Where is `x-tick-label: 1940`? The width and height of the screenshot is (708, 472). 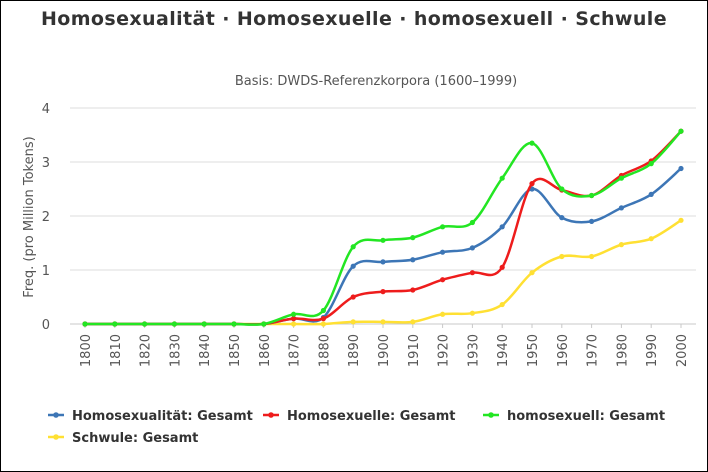
x-tick-label: 1940 is located at coordinates (503, 350).